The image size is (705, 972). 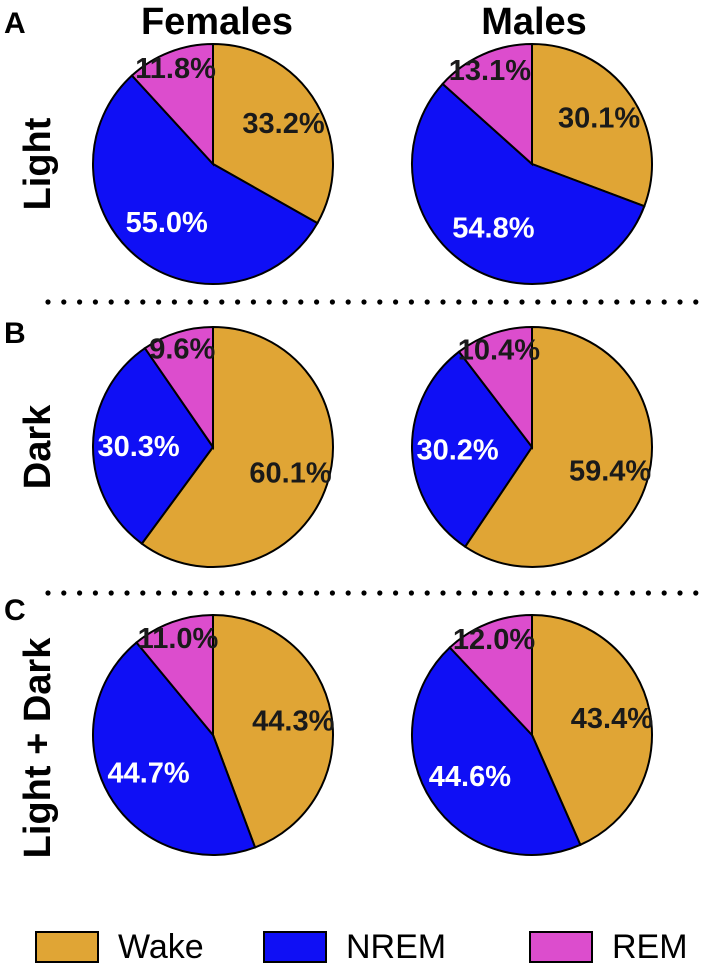 I want to click on pie-slice-rem-dark-females, so click(x=178, y=388).